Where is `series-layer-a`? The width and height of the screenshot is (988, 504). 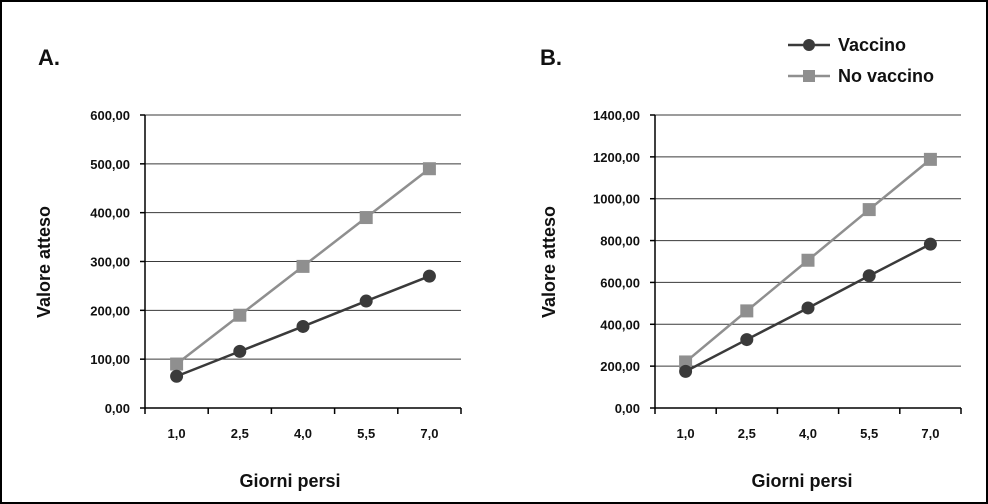 series-layer-a is located at coordinates (303, 272).